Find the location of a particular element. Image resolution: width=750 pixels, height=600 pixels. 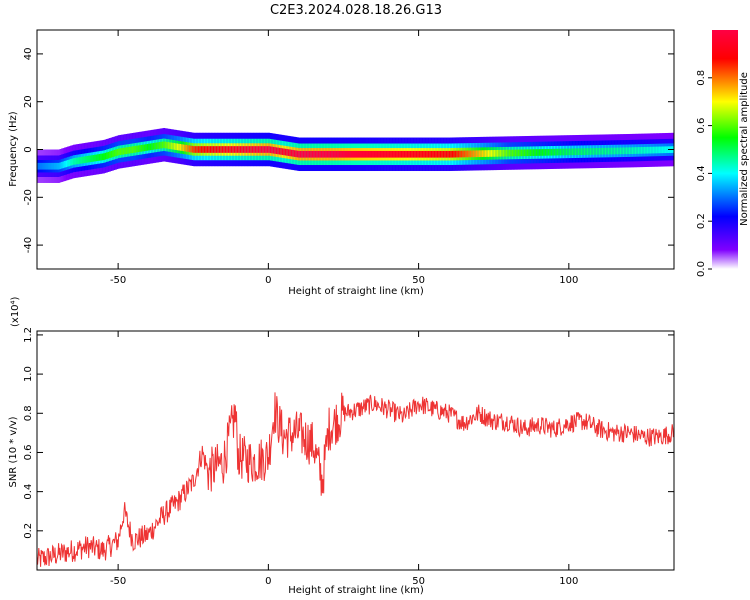

x-tick-label: 100 is located at coordinates (568, 581).